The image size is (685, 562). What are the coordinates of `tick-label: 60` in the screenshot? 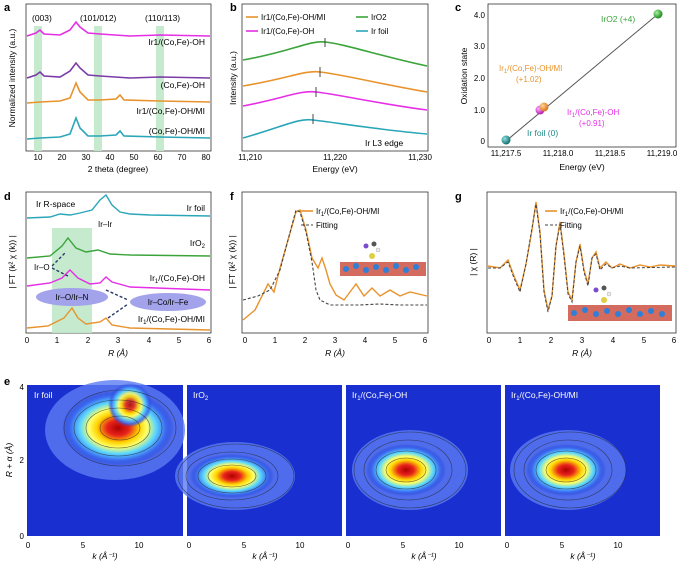 It's located at (158, 157).